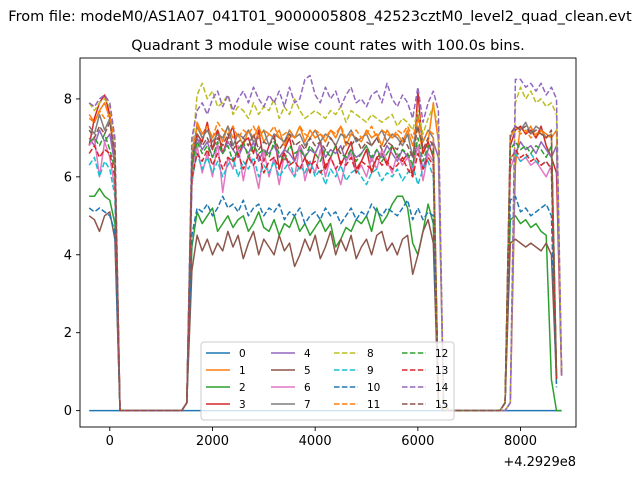 This screenshot has width=640, height=480. What do you see at coordinates (307, 371) in the screenshot?
I see `legend-label-5: 5` at bounding box center [307, 371].